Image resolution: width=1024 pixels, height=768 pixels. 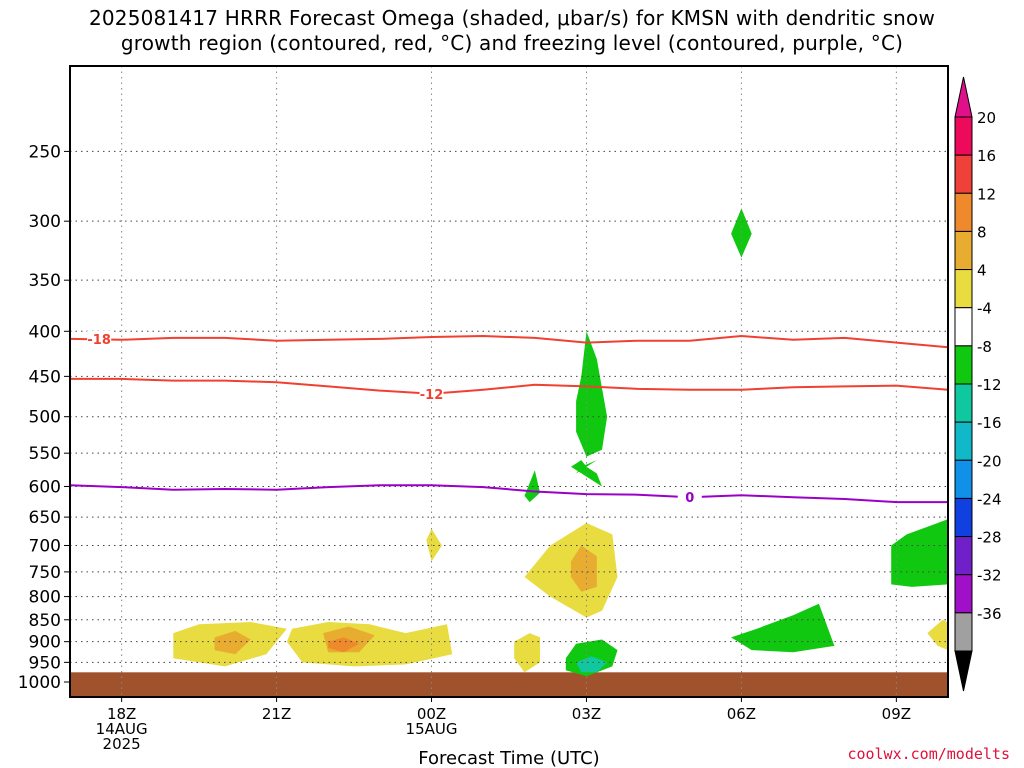 What do you see at coordinates (45, 332) in the screenshot?
I see `y-tick-label-400: 400` at bounding box center [45, 332].